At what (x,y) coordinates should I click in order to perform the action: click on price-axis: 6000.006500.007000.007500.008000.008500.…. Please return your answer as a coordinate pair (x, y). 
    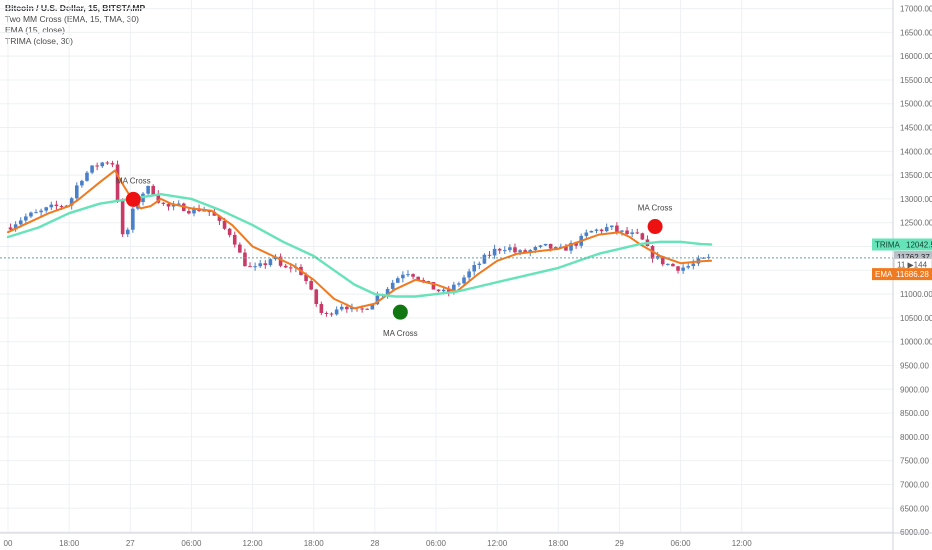
    Looking at the image, I should click on (912, 275).